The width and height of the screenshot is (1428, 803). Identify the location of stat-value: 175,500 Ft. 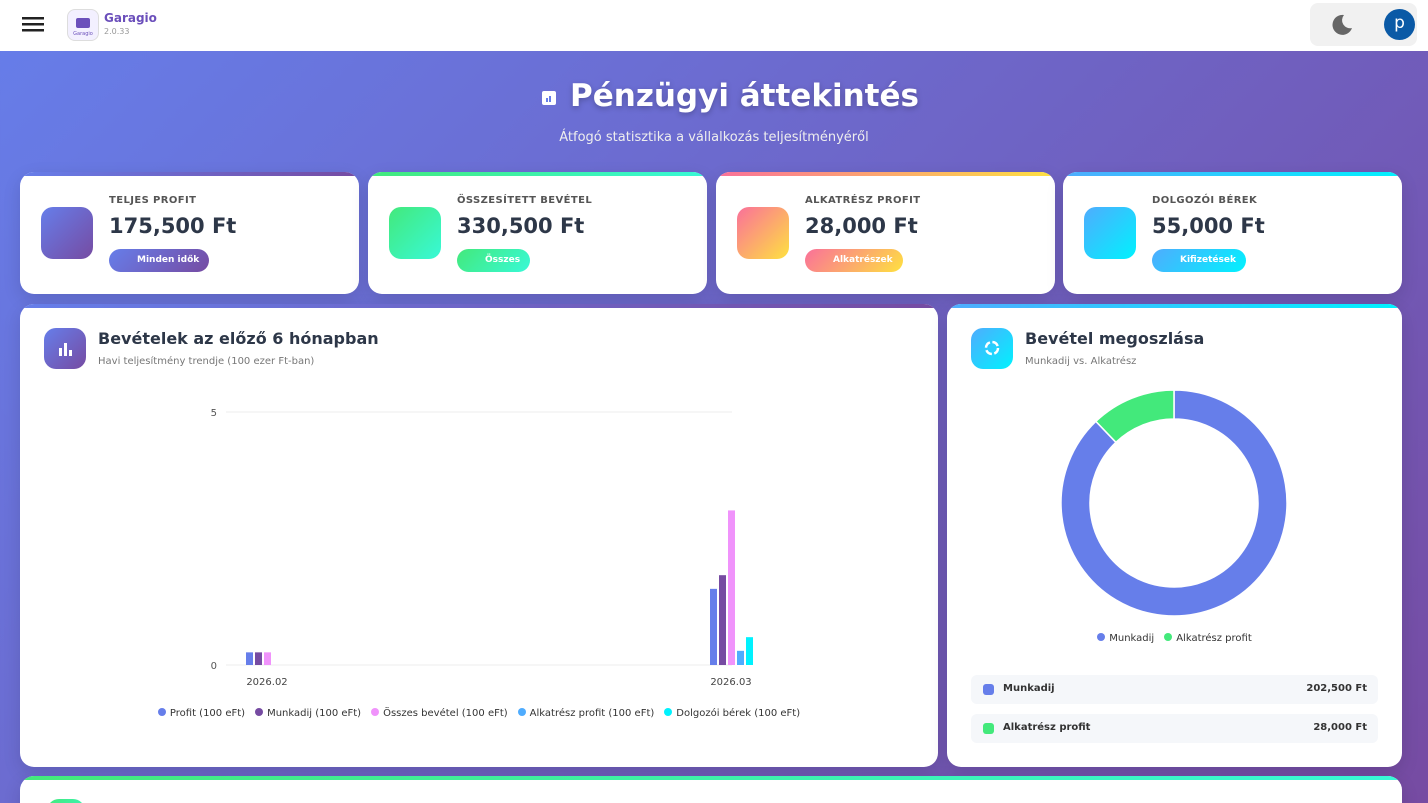
(173, 226).